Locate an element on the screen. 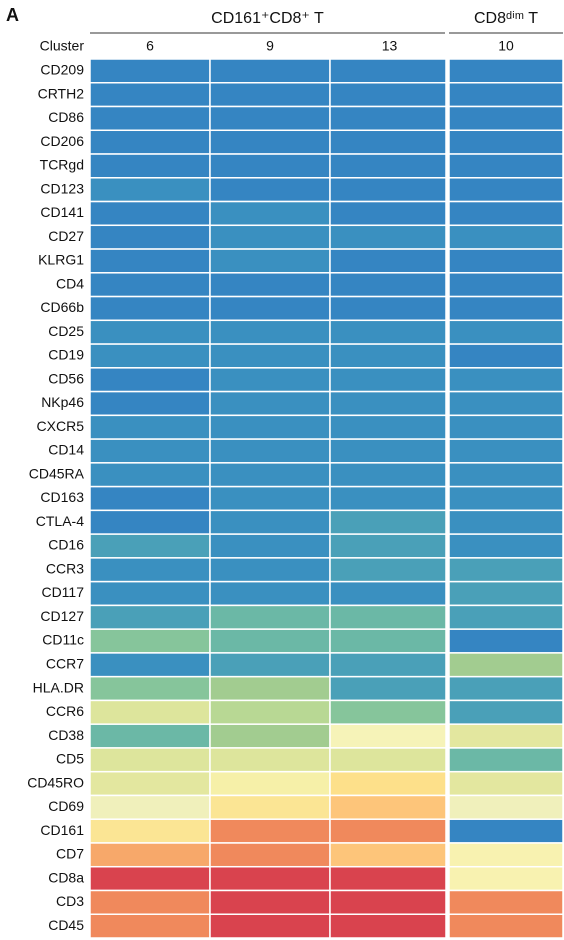  row-label: CD7 is located at coordinates (70, 854).